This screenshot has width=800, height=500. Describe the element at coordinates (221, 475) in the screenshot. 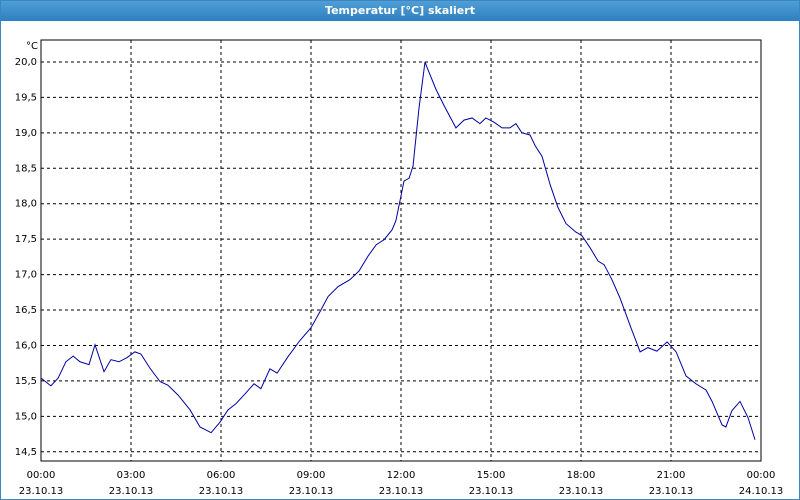

I see `x-tick-label: 06:00` at that location.